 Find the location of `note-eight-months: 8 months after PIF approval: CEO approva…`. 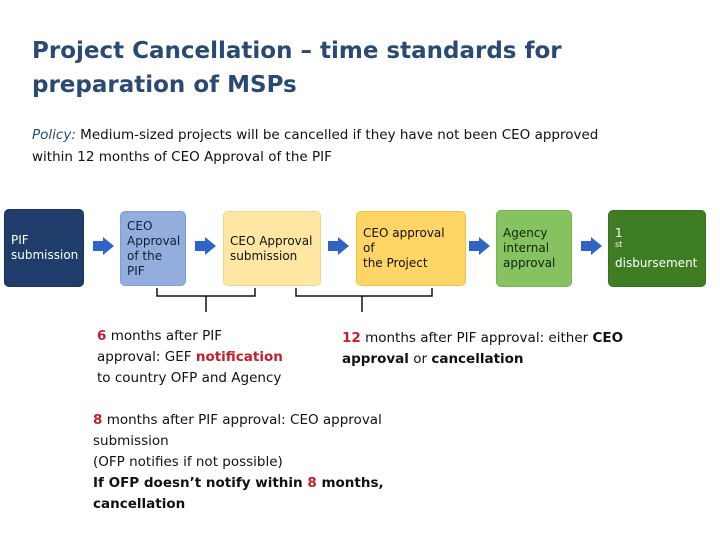

note-eight-months: 8 months after PIF approval: CEO approva… is located at coordinates (263, 462).